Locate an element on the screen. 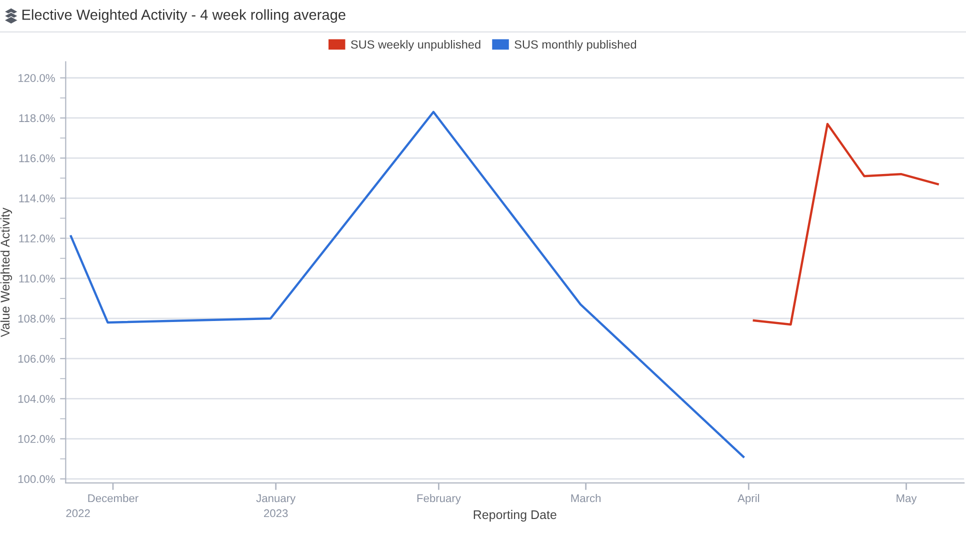 This screenshot has height=533, width=966. y-tick-label: 120.0% is located at coordinates (36, 78).